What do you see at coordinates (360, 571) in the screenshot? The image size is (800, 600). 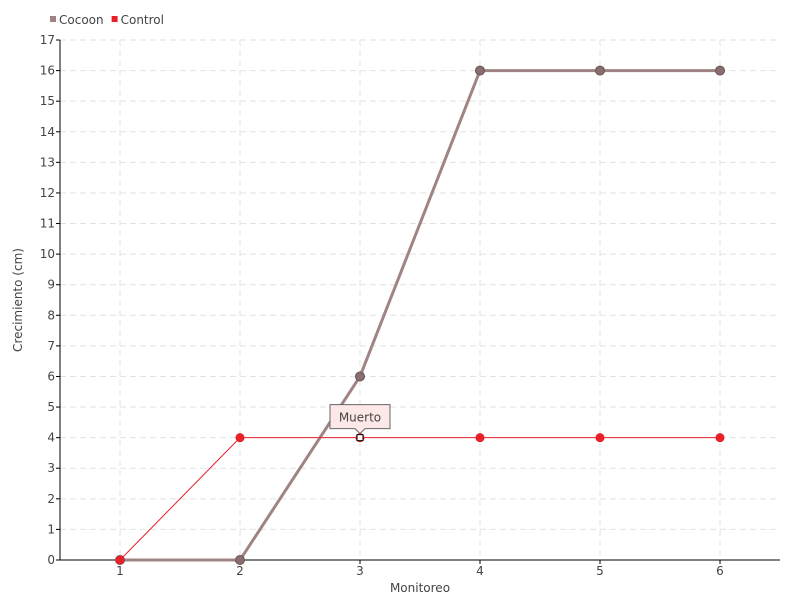 I see `x-tick-label: 3` at bounding box center [360, 571].